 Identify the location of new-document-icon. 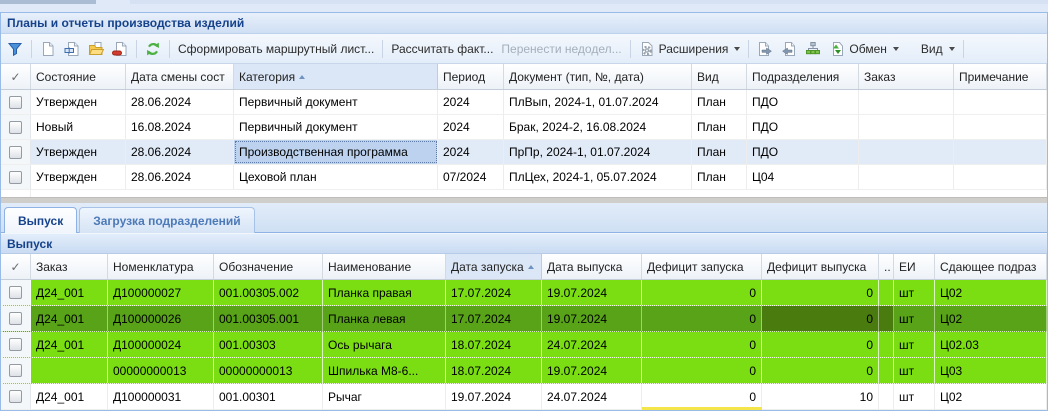
(48, 49).